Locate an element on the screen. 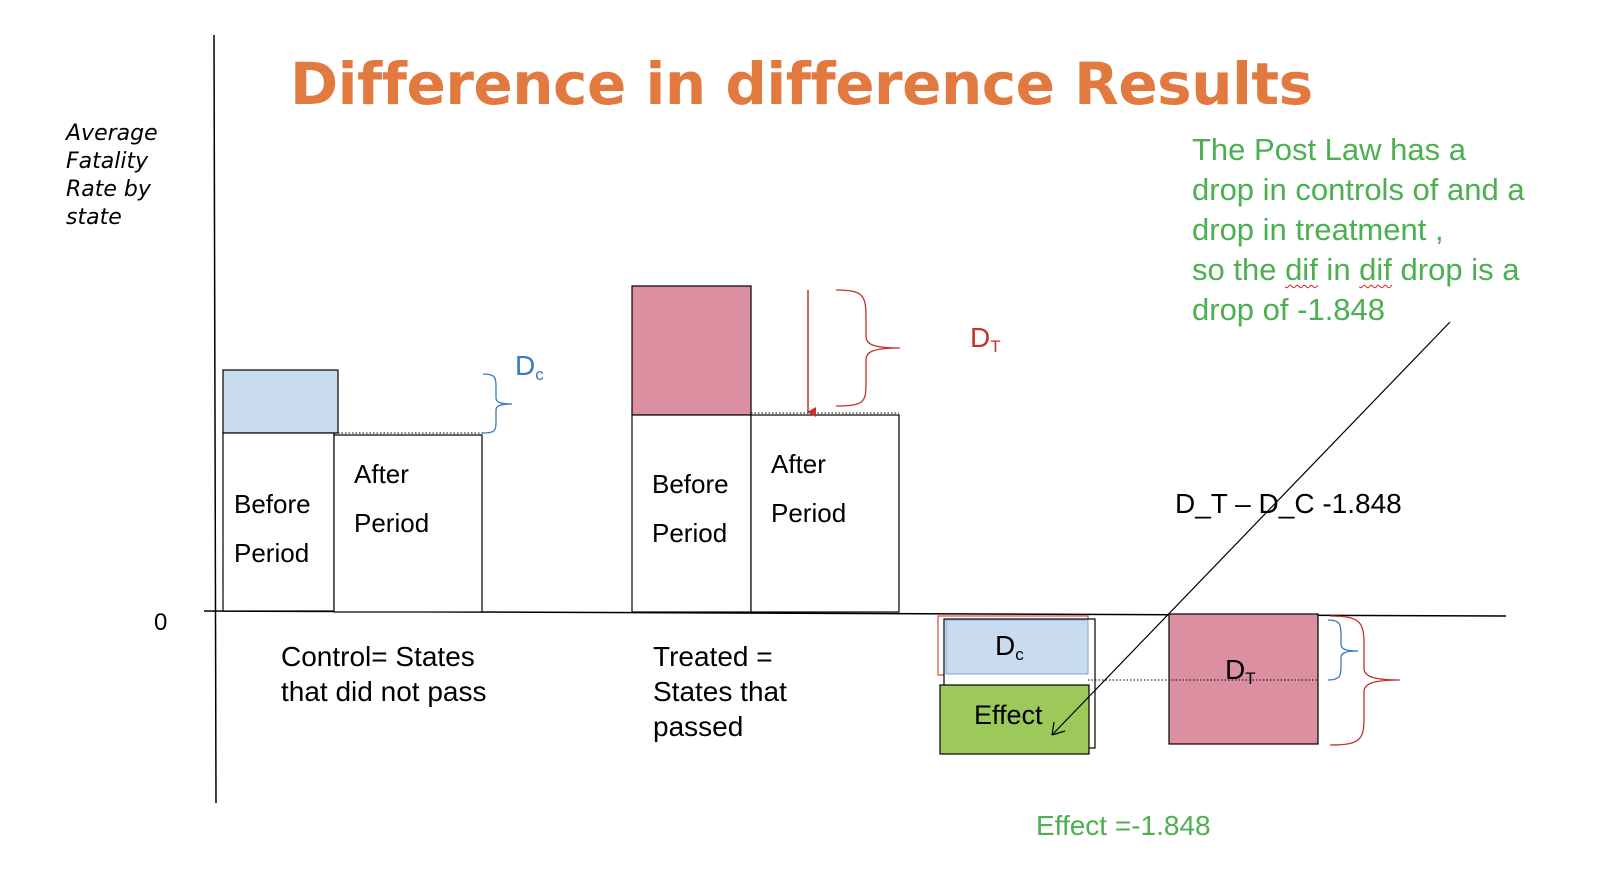 The height and width of the screenshot is (888, 1602). control-after-line: After is located at coordinates (381, 474).